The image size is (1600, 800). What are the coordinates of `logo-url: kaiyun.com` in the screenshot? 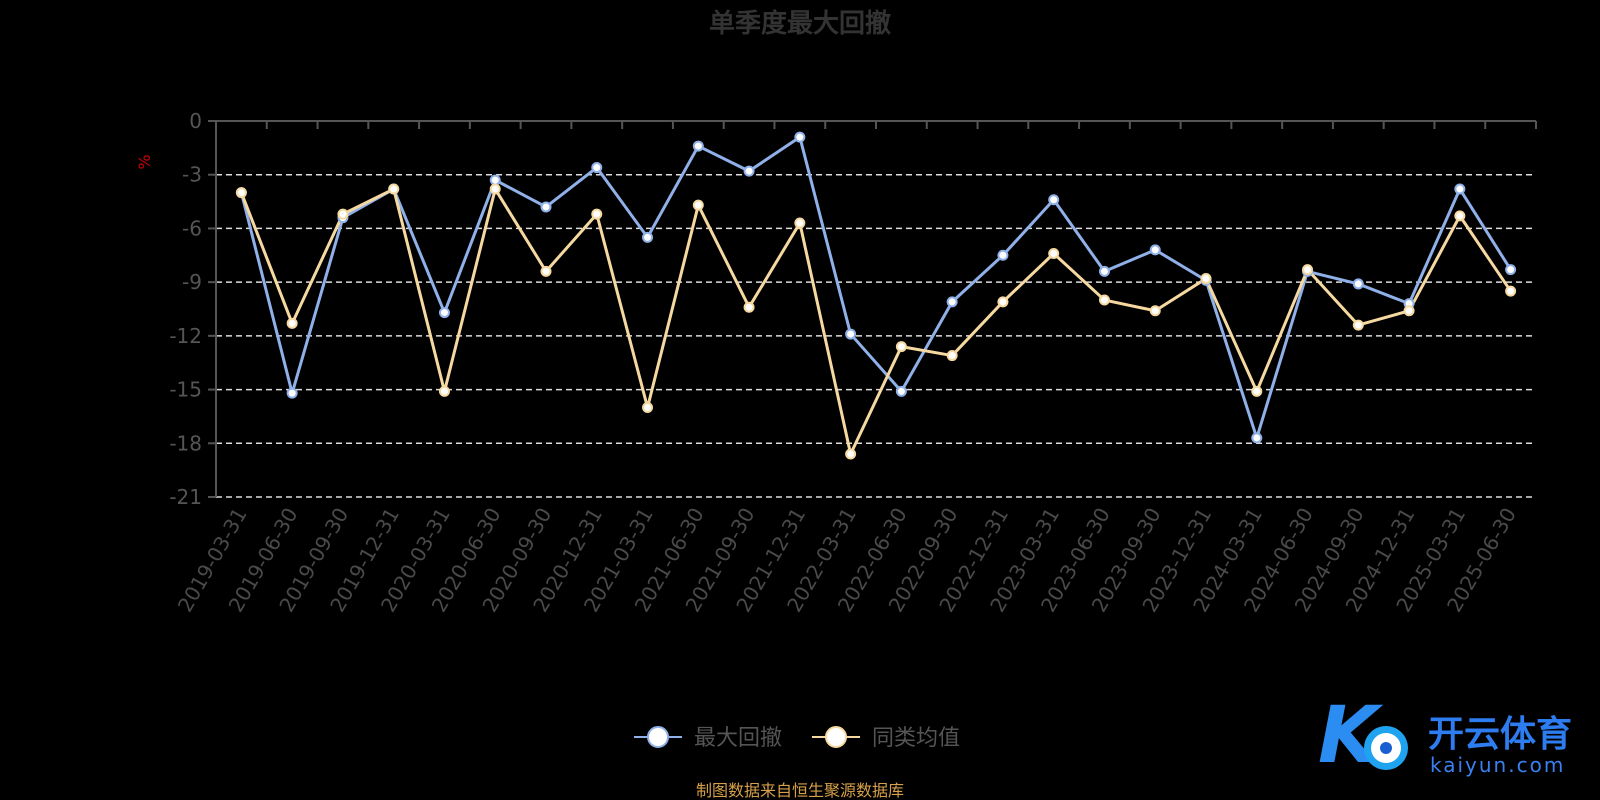 It's located at (1497, 765).